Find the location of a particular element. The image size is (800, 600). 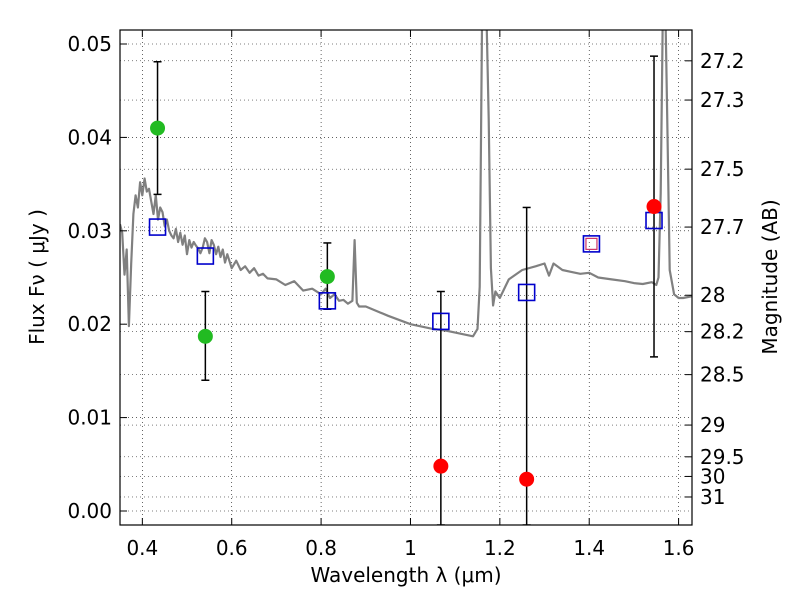

x-tick-label: 1 is located at coordinates (410, 548).